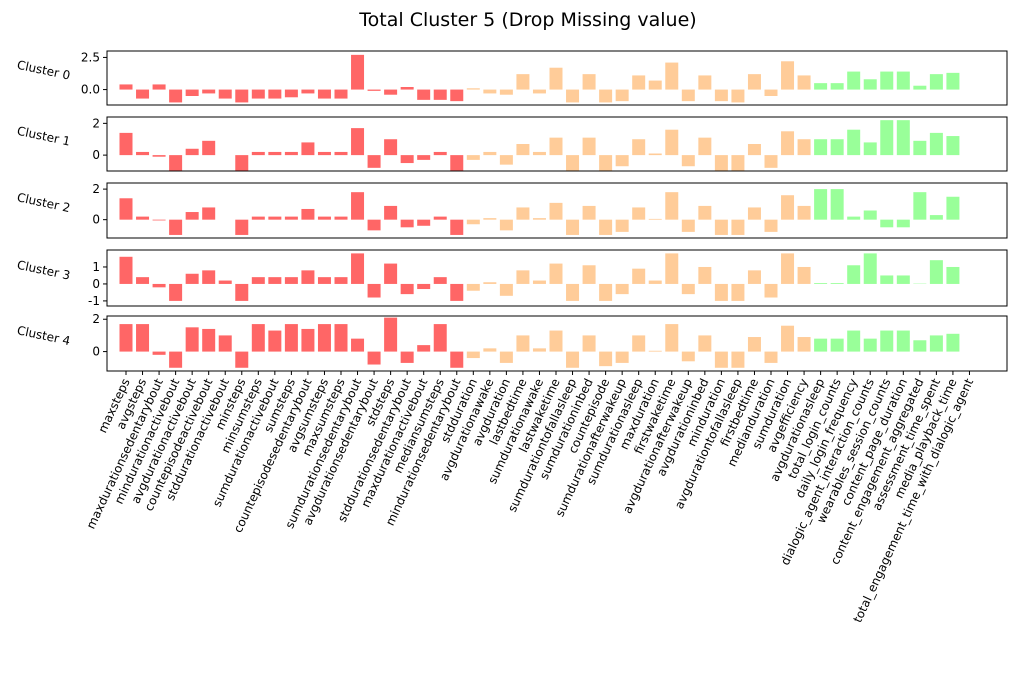 The height and width of the screenshot is (682, 1017). Describe the element at coordinates (96, 267) in the screenshot. I see `y-tick-label: 1` at that location.